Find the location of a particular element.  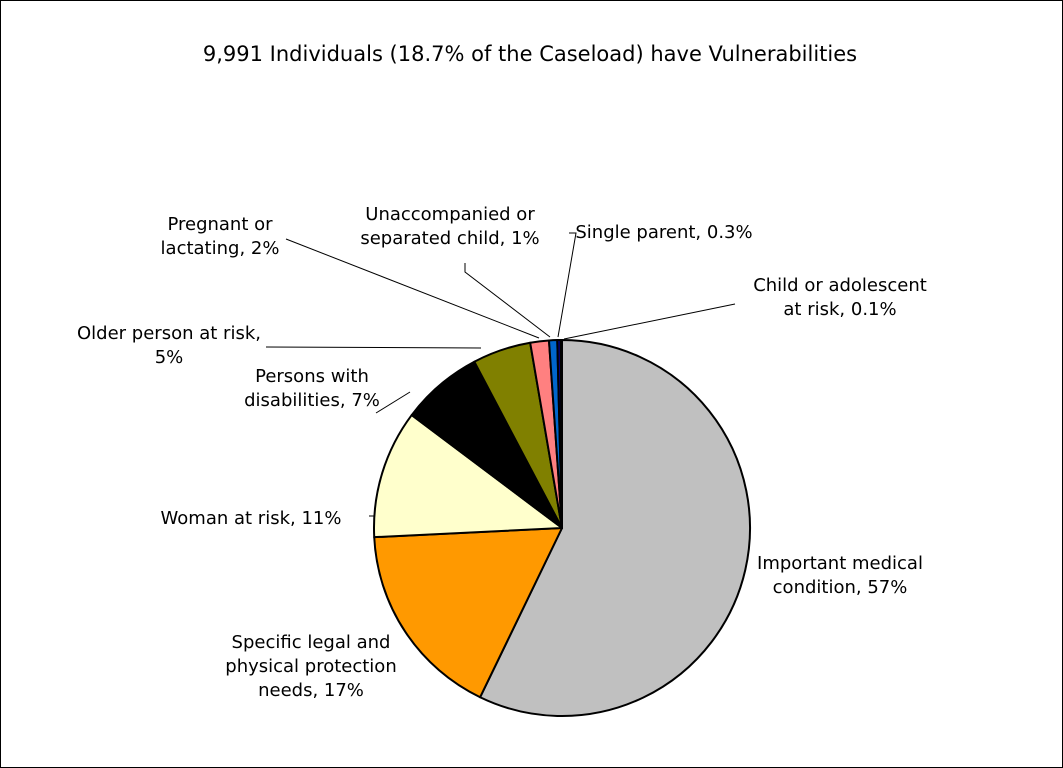

slice-label-line: disabilities, 7% is located at coordinates (312, 400).